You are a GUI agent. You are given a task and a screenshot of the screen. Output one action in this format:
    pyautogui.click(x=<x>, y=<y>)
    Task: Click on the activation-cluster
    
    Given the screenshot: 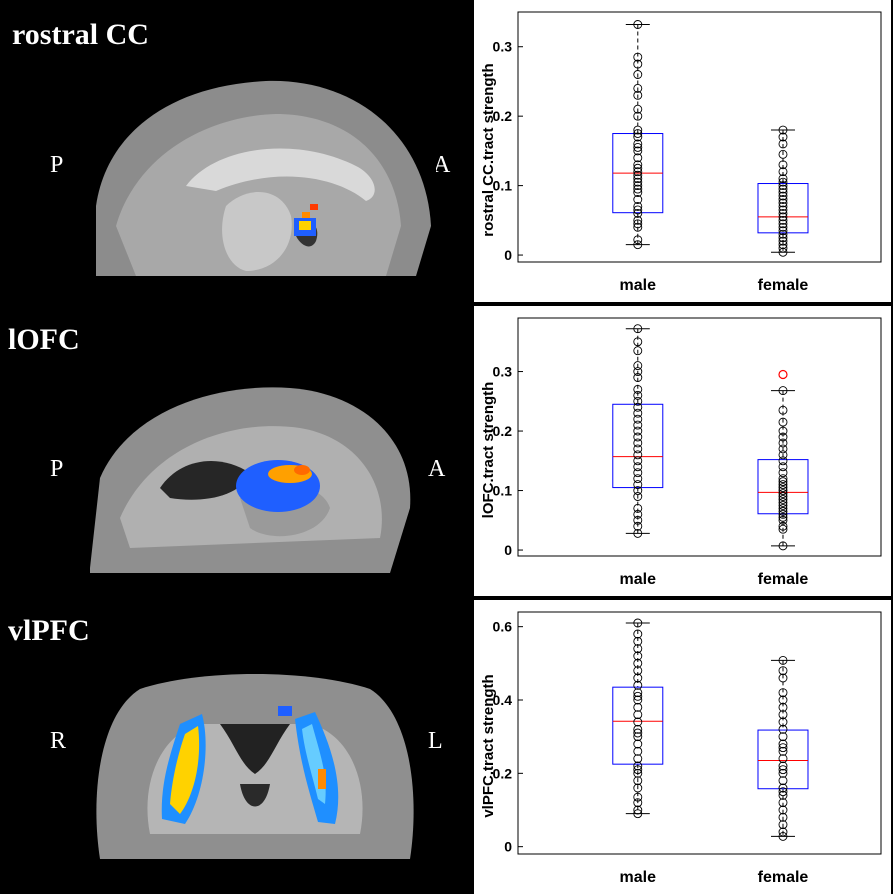 What is the action you would take?
    pyautogui.click(x=306, y=220)
    